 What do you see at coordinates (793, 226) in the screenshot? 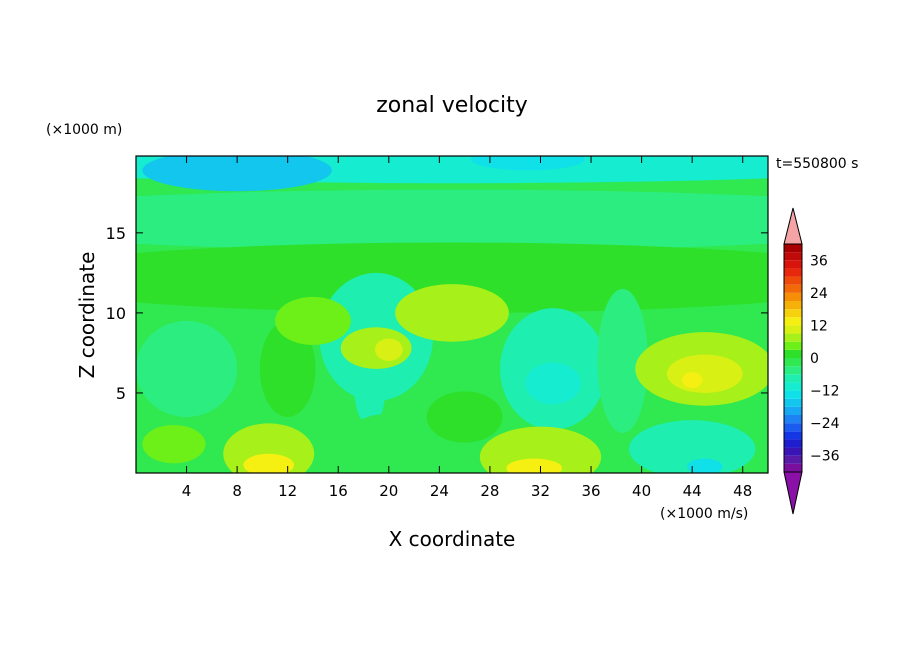
I see `colorbar-over-arrow` at bounding box center [793, 226].